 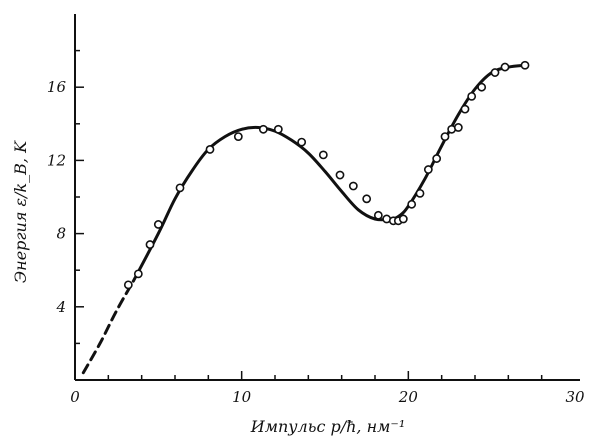 I want to click on y-tick-label: 8, so click(x=61, y=234).